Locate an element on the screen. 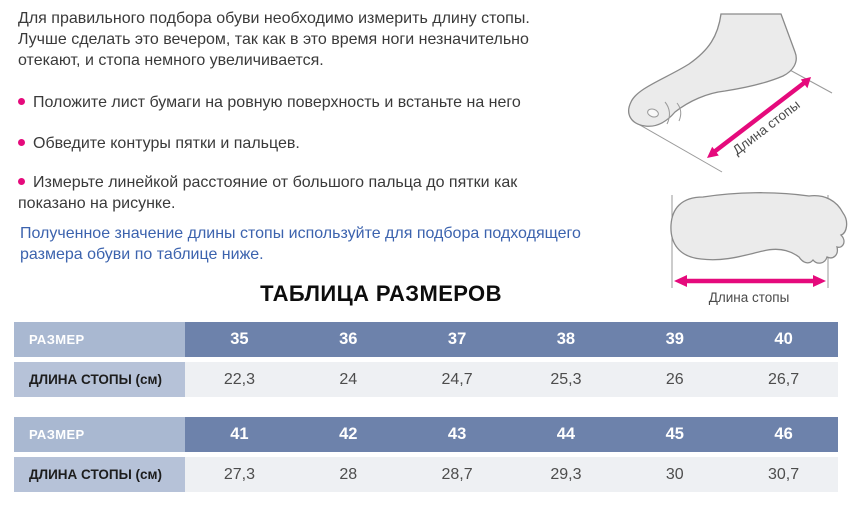 The height and width of the screenshot is (509, 851). dimension-arrow is located at coordinates (759, 117).